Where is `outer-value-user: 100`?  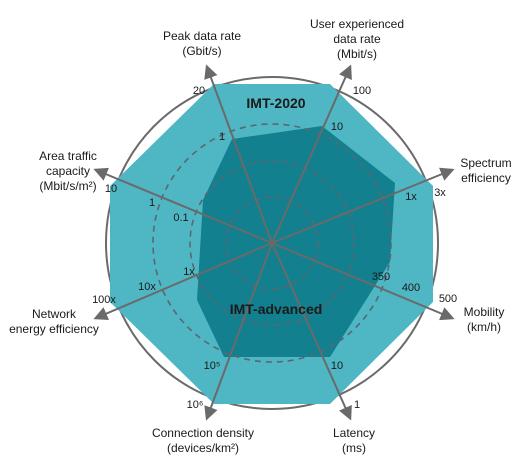 outer-value-user: 100 is located at coordinates (362, 91).